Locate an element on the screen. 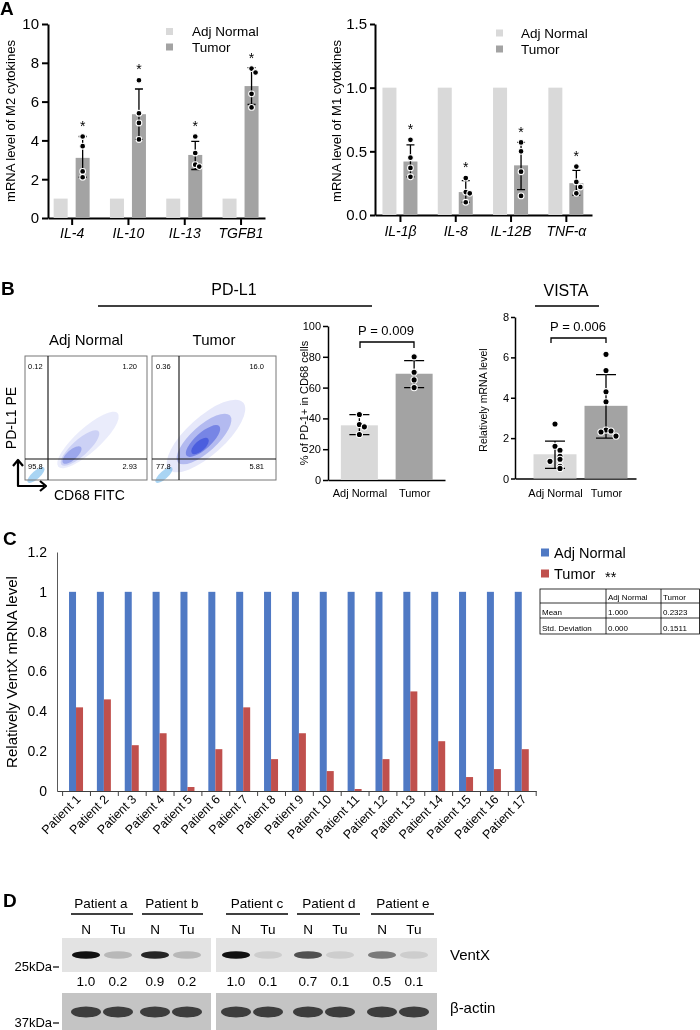  category-label: Mean is located at coordinates (552, 612).